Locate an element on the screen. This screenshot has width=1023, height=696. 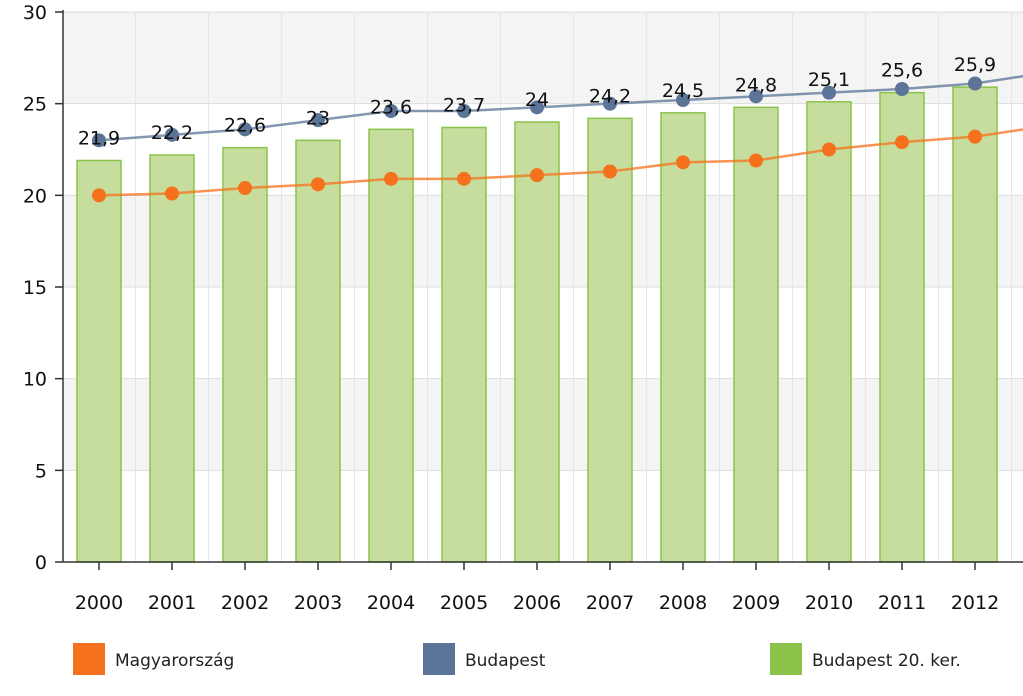
y-tick-label: 5 is located at coordinates (41, 471).